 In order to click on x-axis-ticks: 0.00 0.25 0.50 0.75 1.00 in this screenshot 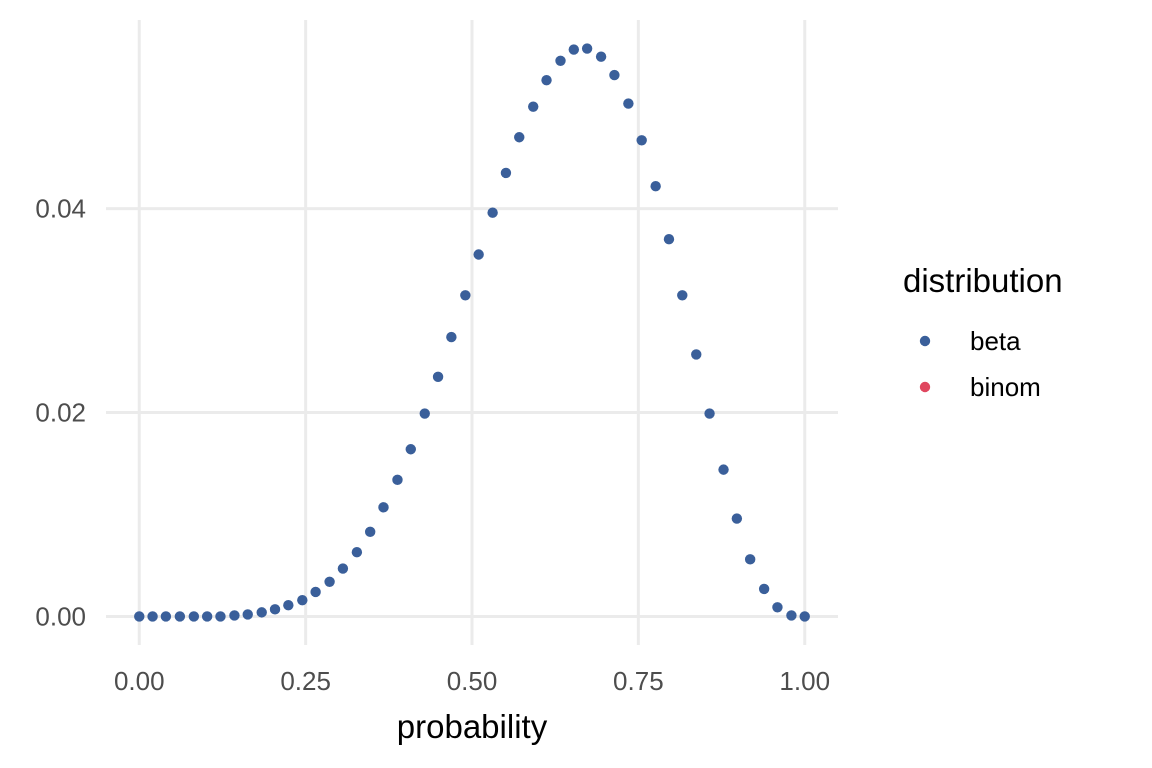, I will do `click(472, 681)`.